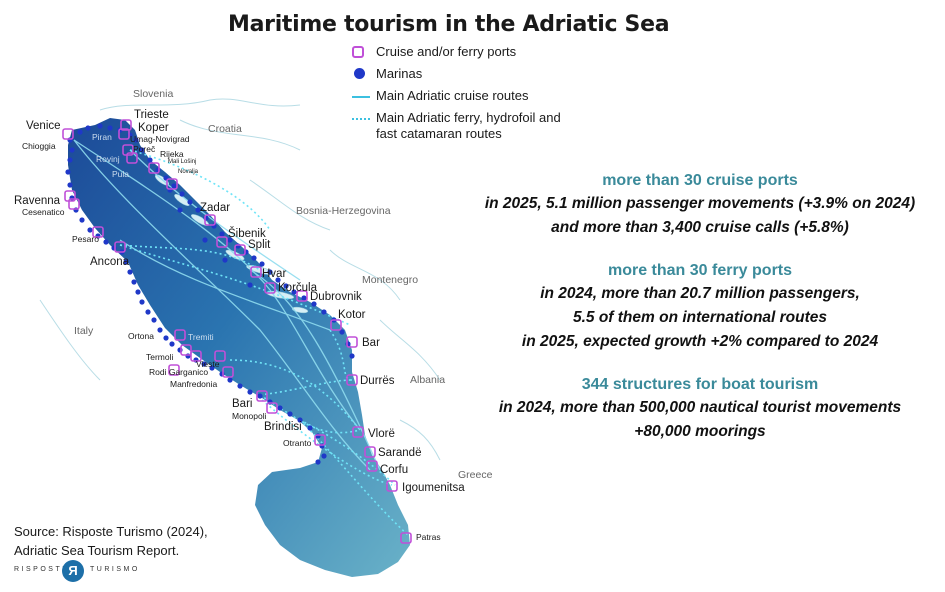  Describe the element at coordinates (427, 380) in the screenshot. I see `country-label-albania: Albania` at that location.